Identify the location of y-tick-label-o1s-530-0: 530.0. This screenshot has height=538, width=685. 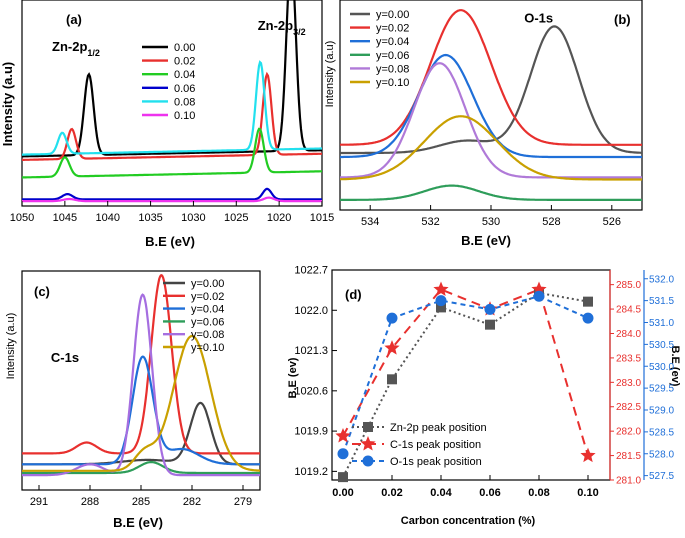
(661, 367).